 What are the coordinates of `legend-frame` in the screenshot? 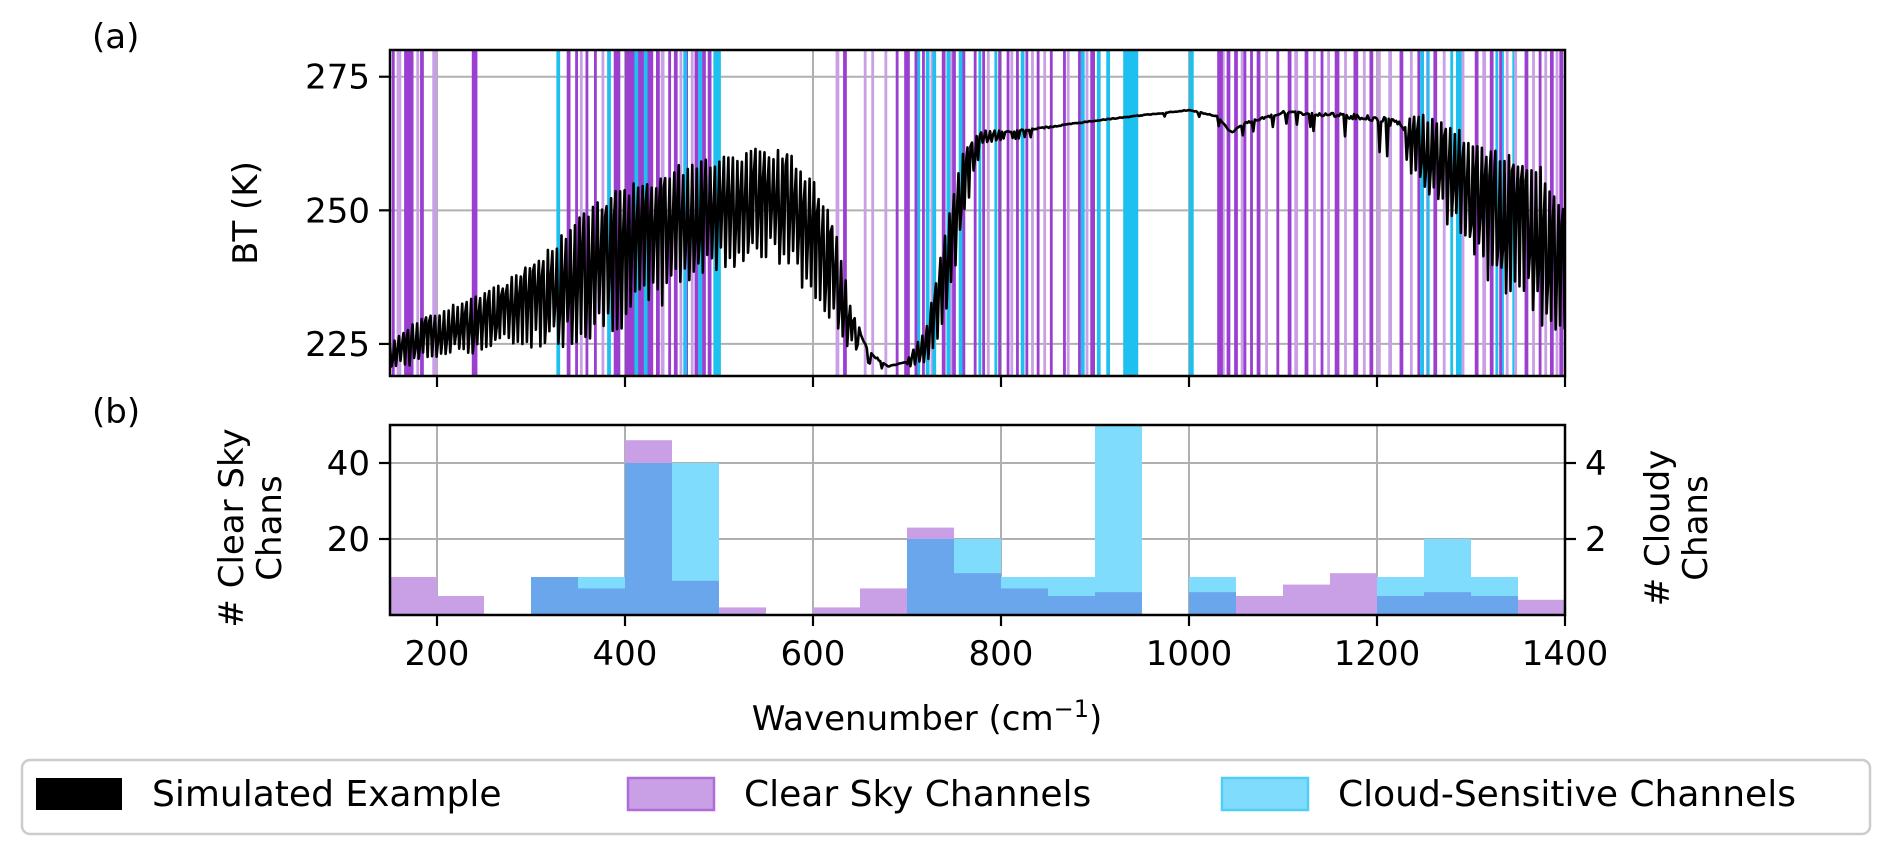 It's located at (946, 797).